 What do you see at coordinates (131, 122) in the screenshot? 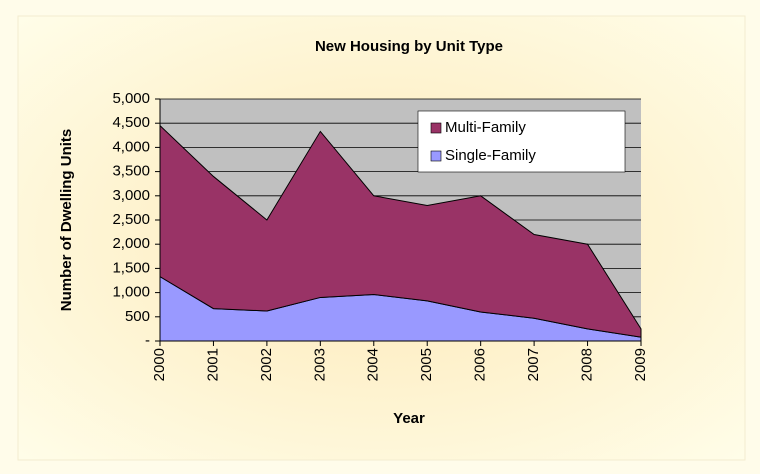
I see `y-tick-label: 4,500` at bounding box center [131, 122].